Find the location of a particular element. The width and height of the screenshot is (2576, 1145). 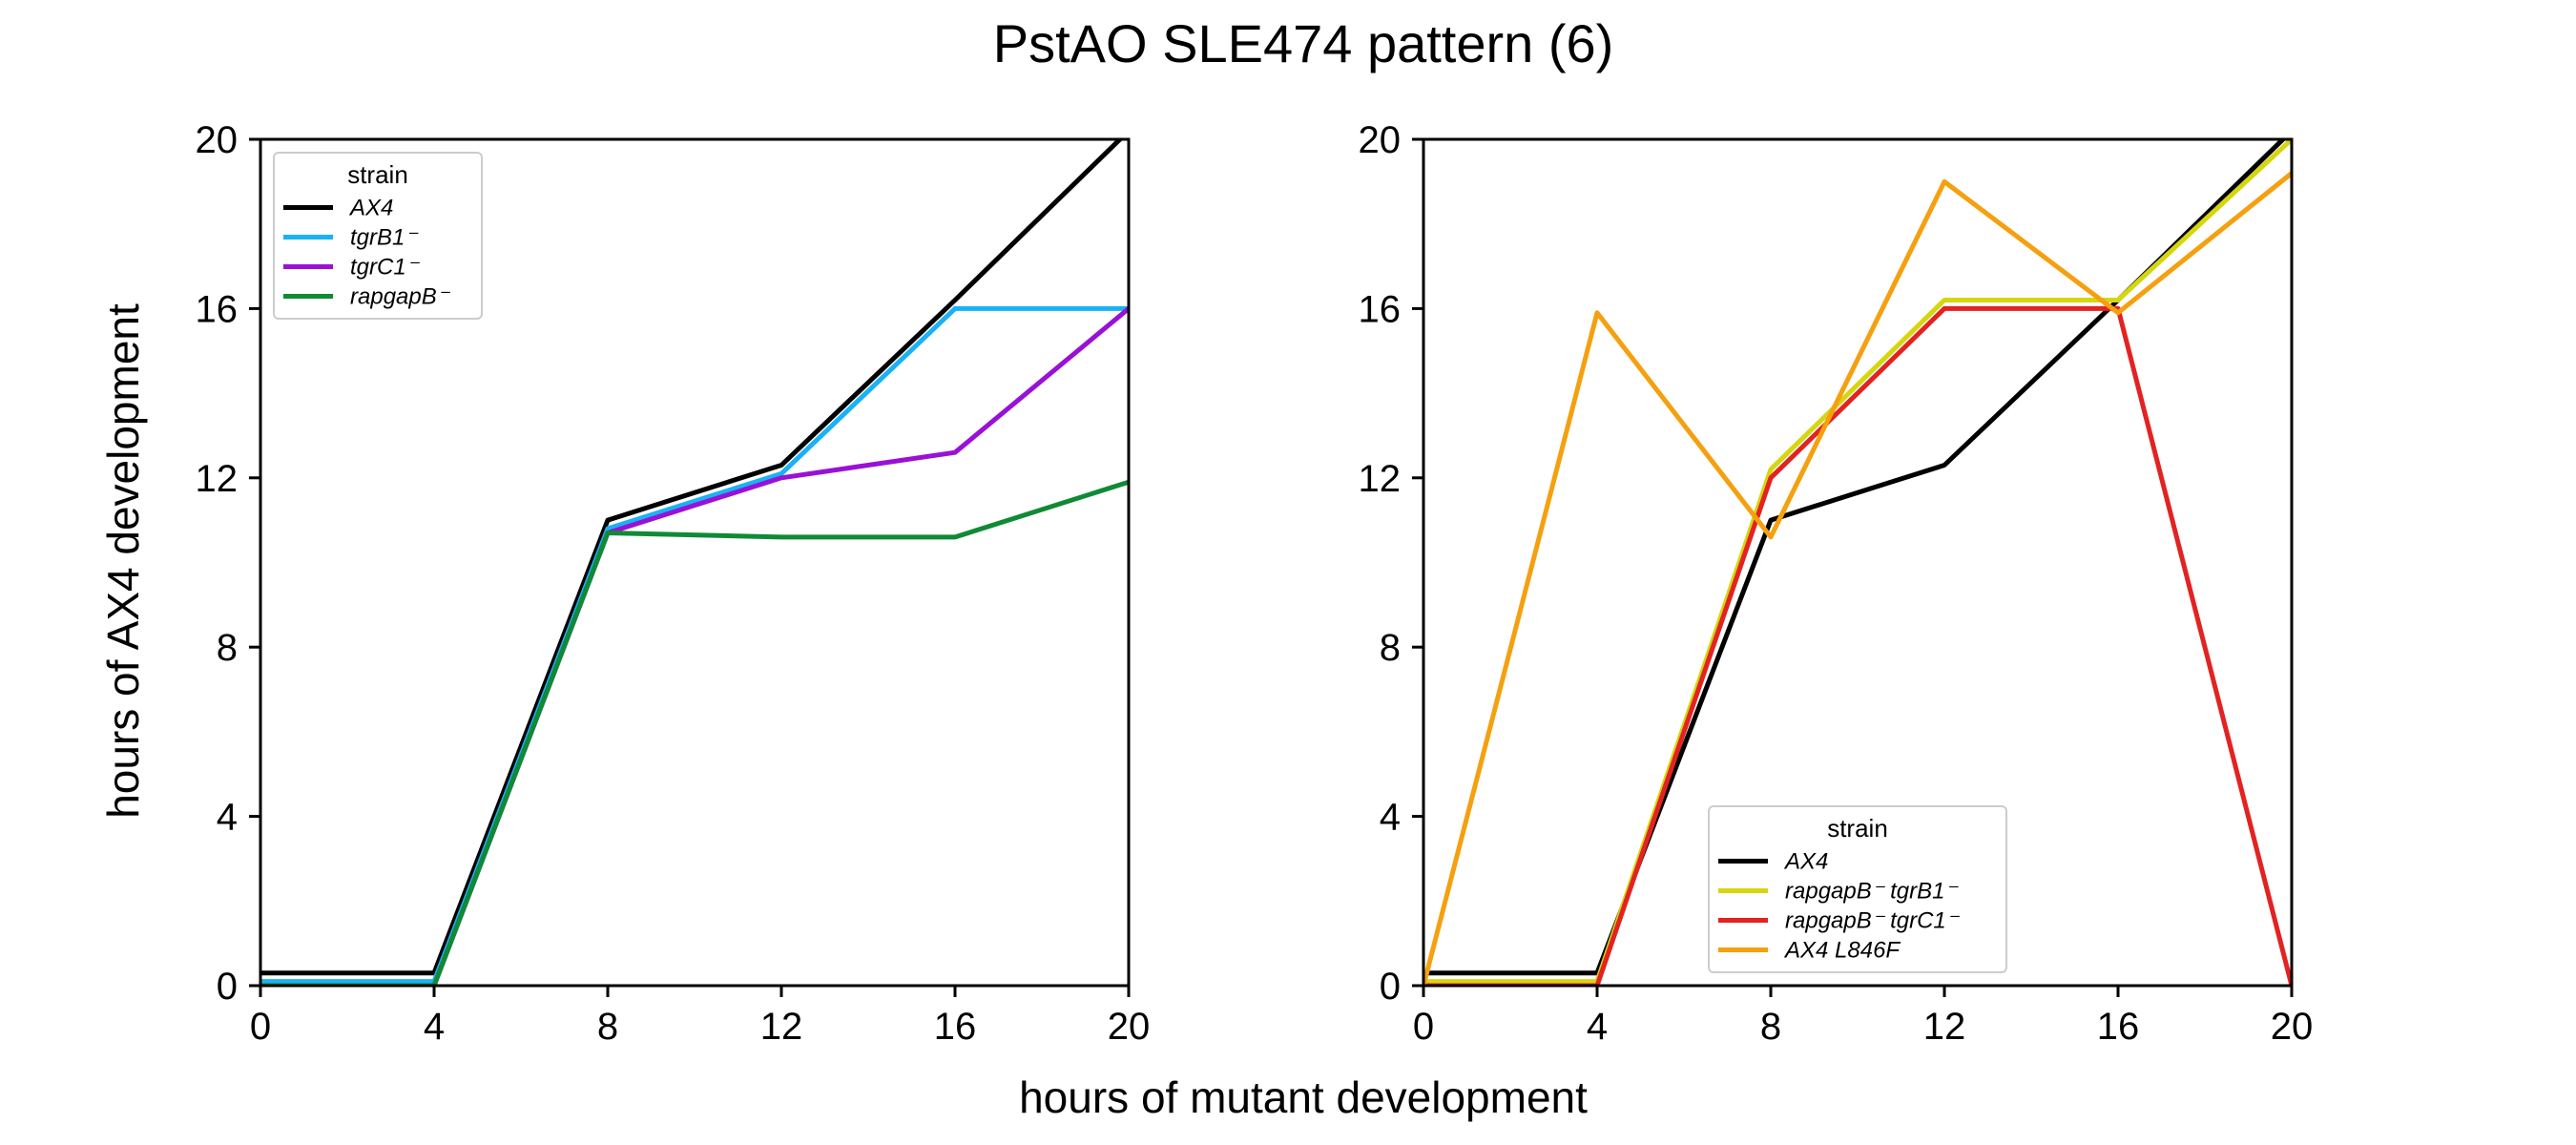

legend-label: tgrC1⁻ is located at coordinates (385, 268).